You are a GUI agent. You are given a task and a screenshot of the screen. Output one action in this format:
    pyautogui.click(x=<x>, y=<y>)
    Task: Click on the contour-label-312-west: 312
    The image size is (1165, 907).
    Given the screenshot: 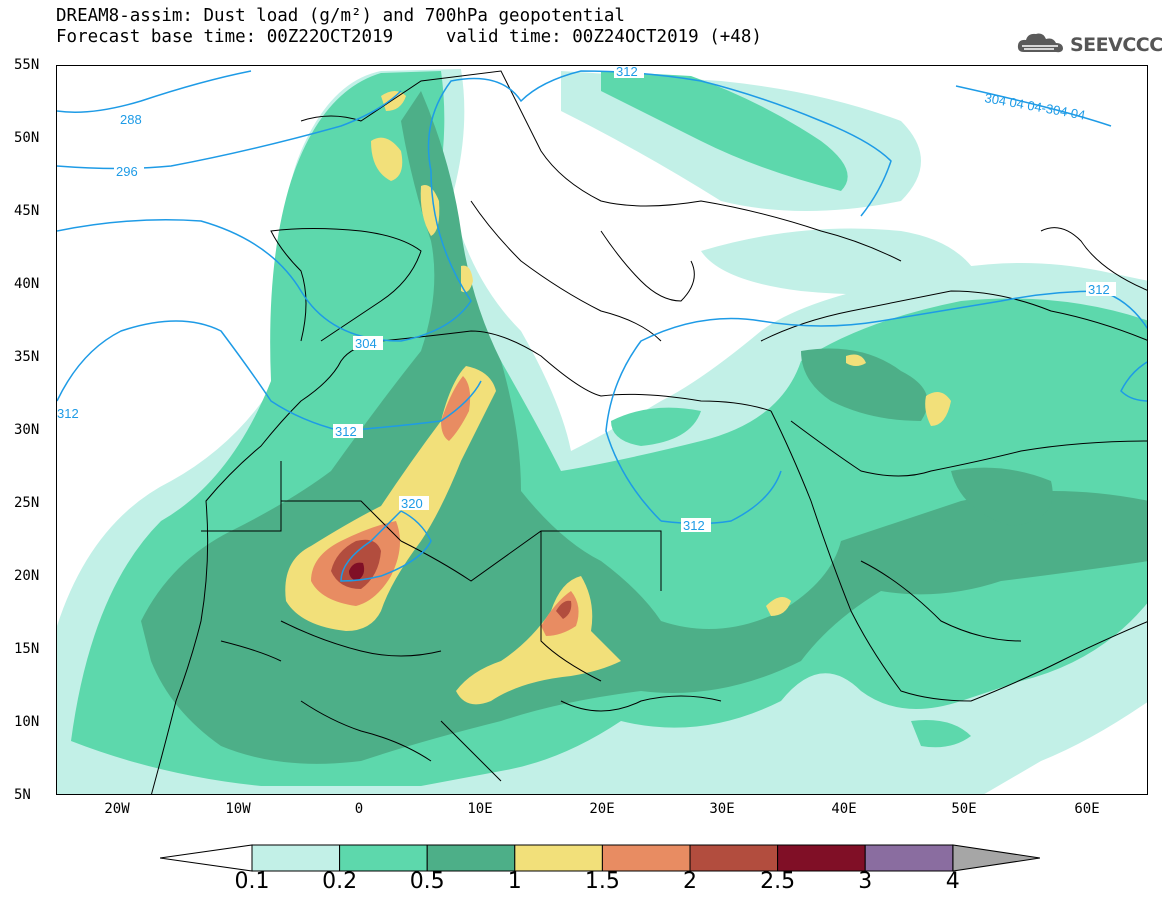 What is the action you would take?
    pyautogui.click(x=68, y=413)
    